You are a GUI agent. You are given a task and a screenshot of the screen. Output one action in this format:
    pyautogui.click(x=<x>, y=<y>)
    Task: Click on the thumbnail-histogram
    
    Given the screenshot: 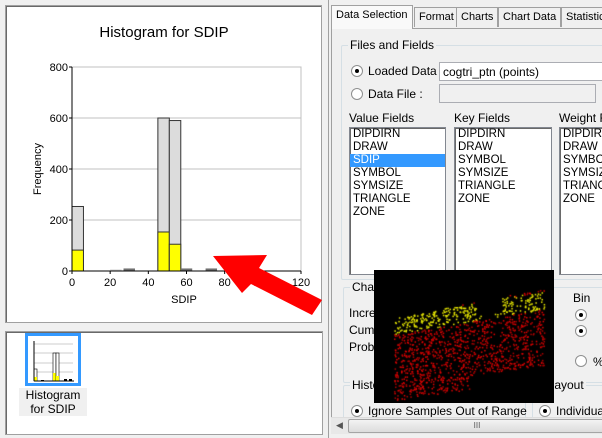 What is the action you would take?
    pyautogui.click(x=53, y=359)
    